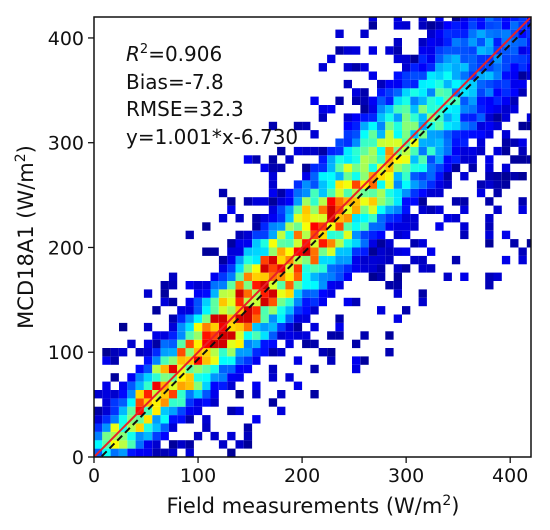 This screenshot has height=530, width=550. I want to click on y-axis-label: MCD18A1 (W/m2), so click(25, 237).